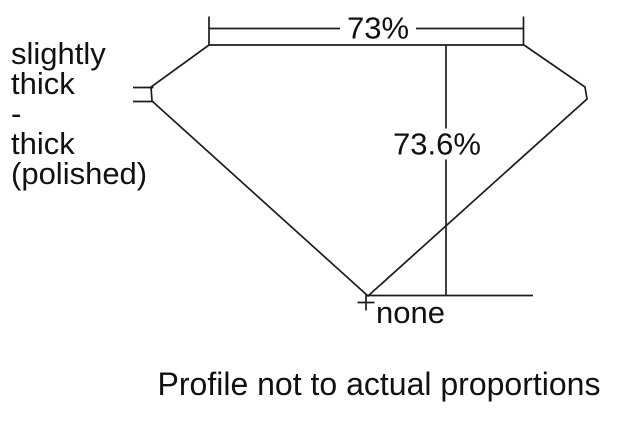  What do you see at coordinates (378, 28) in the screenshot?
I see `table-percent-label: 73%` at bounding box center [378, 28].